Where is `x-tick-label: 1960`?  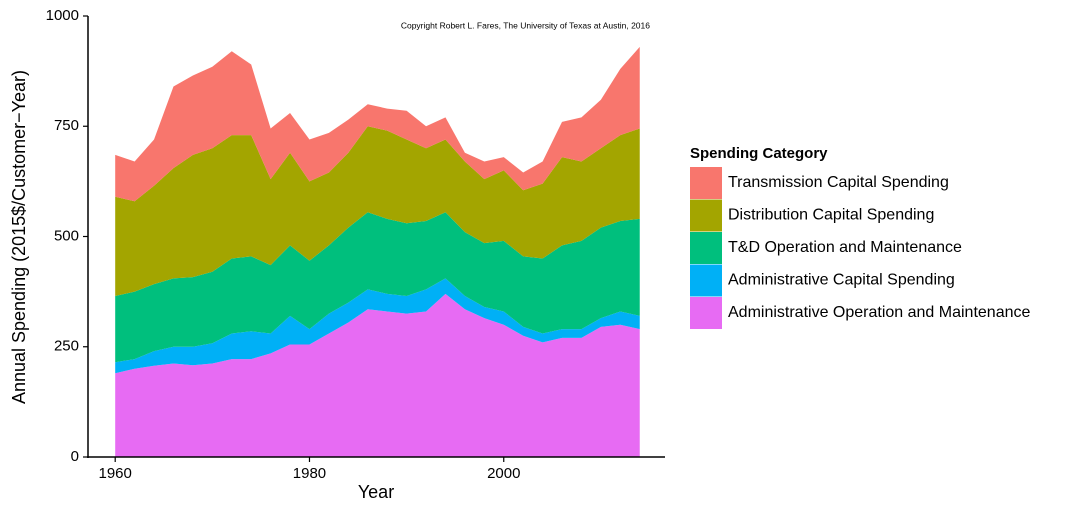 x-tick-label: 1960 is located at coordinates (115, 473).